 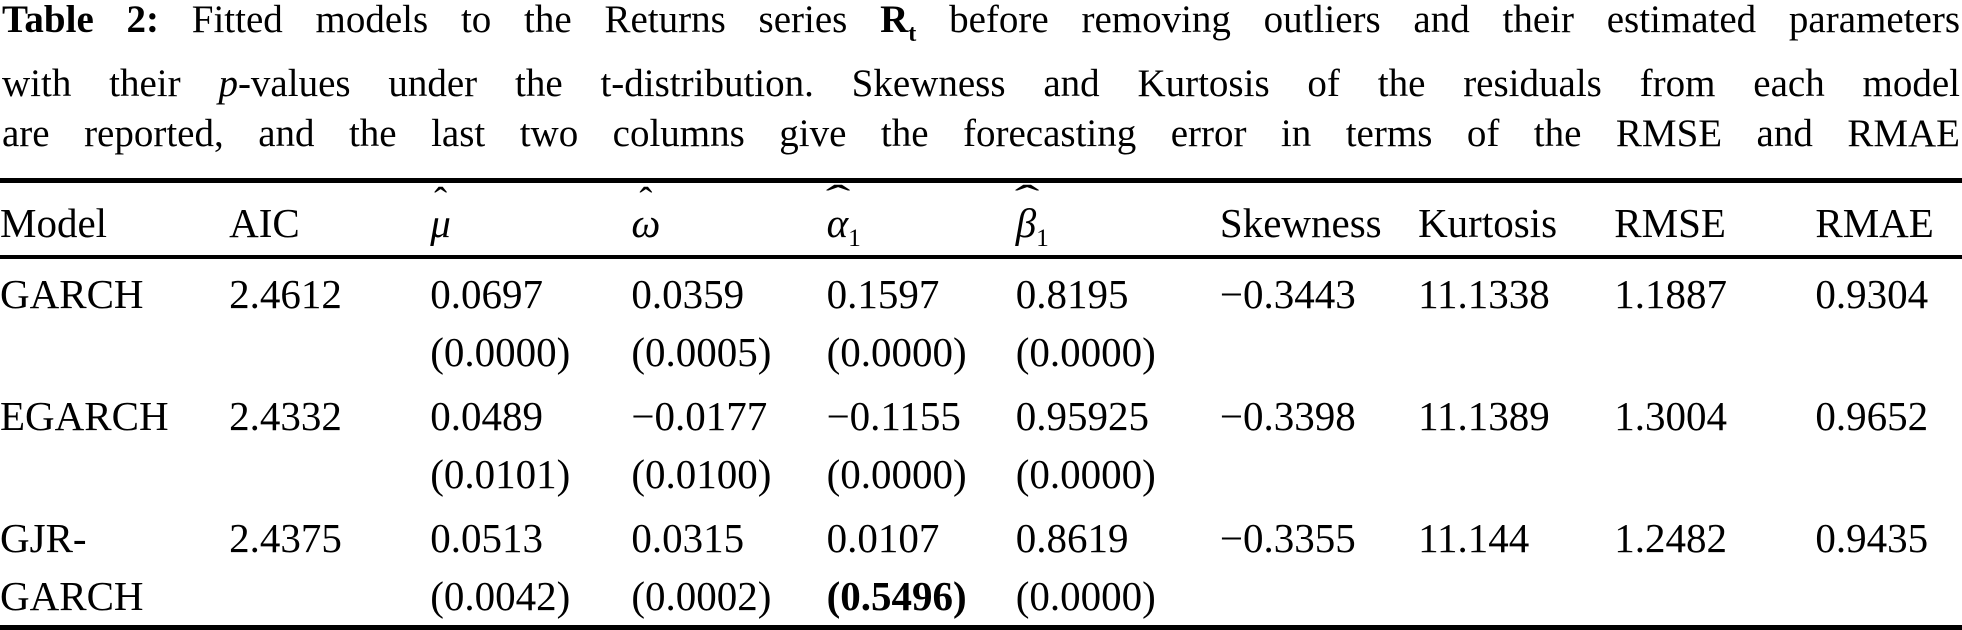 I want to click on cell-beta1: 0.8195 (0.0000), so click(x=1118, y=319).